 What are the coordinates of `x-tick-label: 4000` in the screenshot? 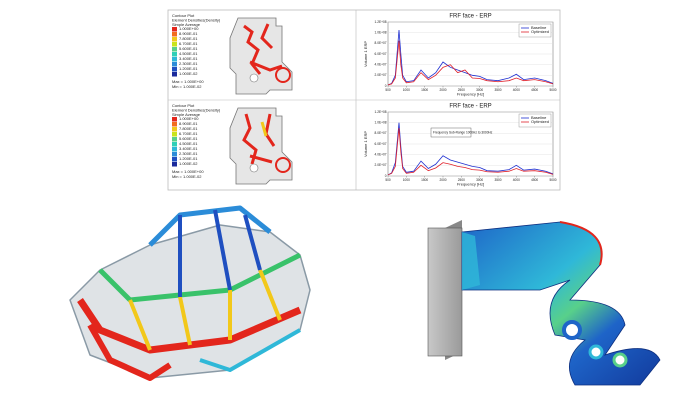 It's located at (516, 90).